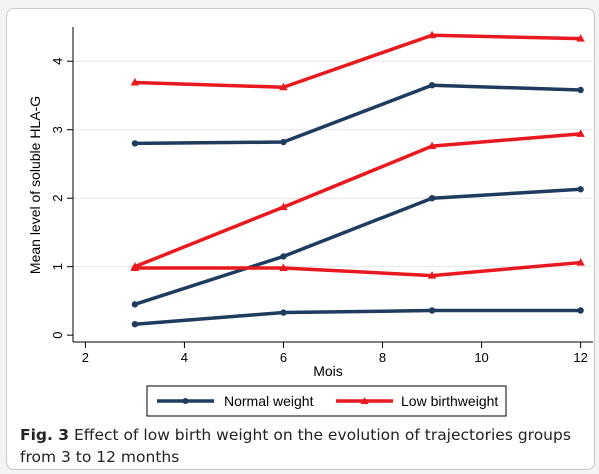 This screenshot has height=474, width=599. Describe the element at coordinates (35, 185) in the screenshot. I see `y-axis-label: Mean level of soluble HLA-G` at that location.